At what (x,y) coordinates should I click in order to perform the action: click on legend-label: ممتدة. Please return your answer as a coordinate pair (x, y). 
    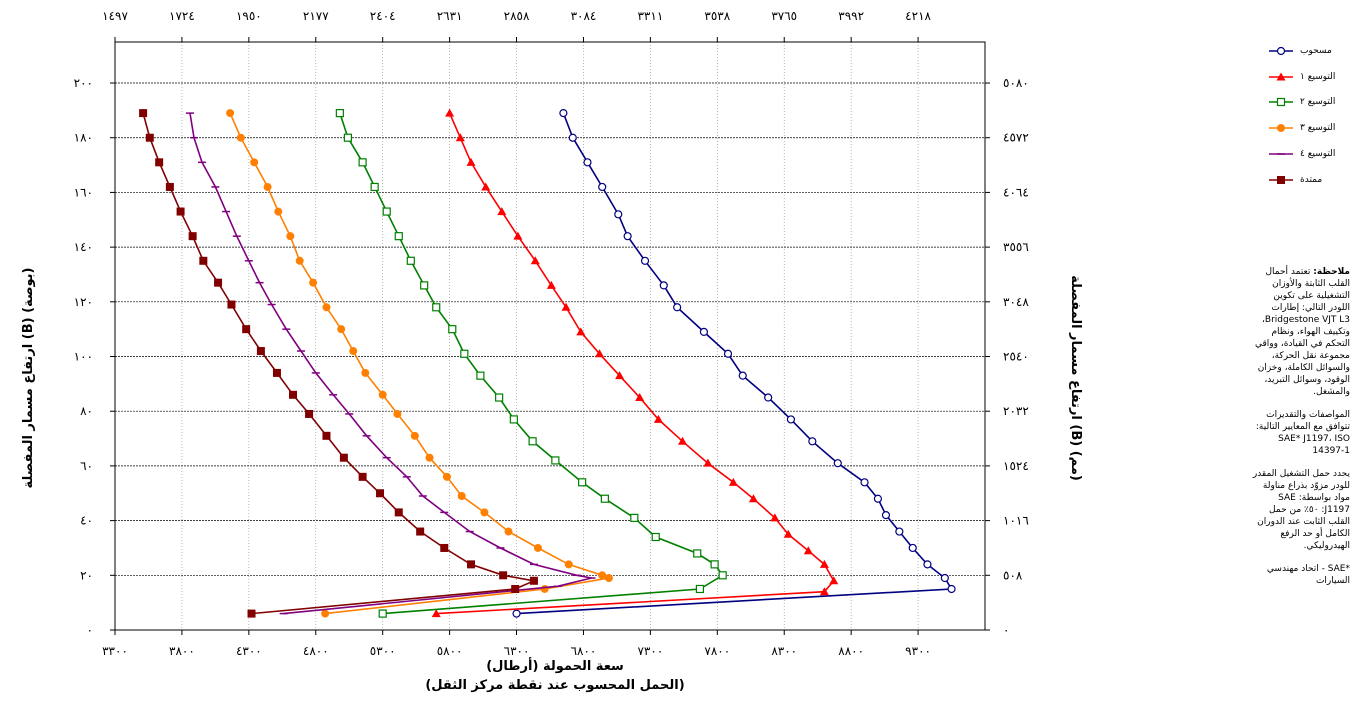
    Looking at the image, I should click on (1311, 179).